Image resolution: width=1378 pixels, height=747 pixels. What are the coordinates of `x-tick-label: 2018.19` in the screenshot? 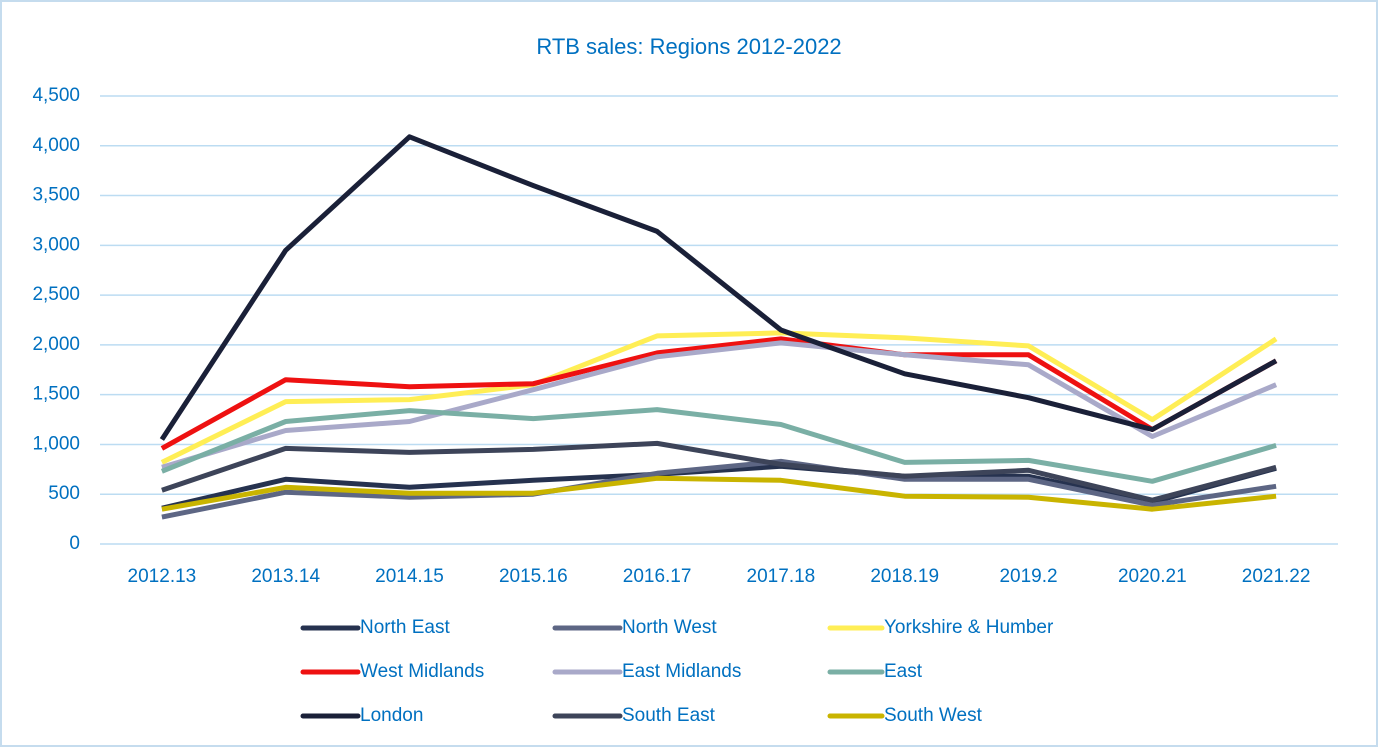 It's located at (904, 576).